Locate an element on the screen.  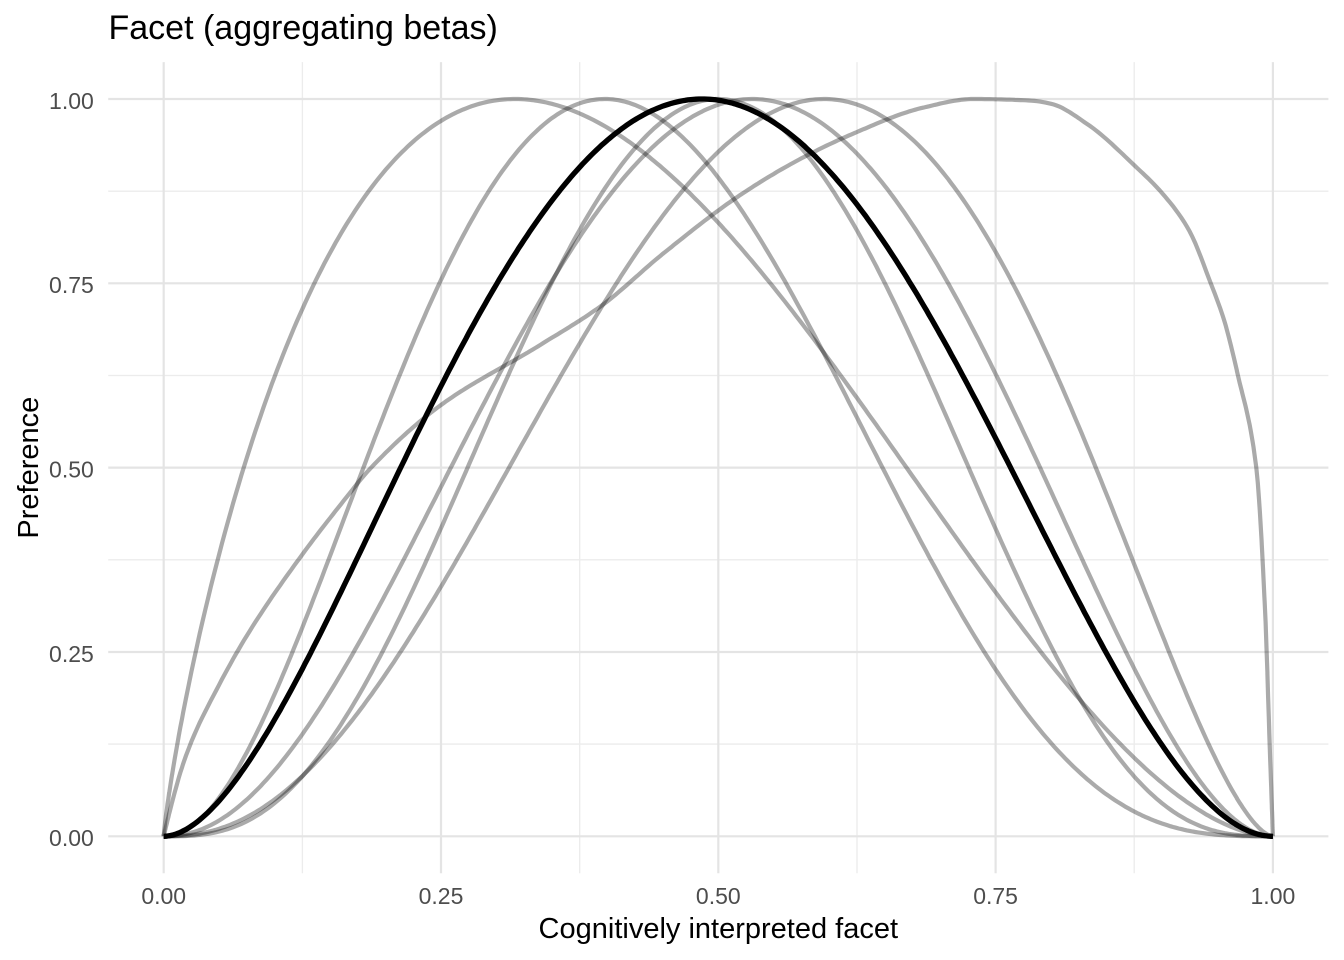
svg-text: Facet (aggregating betas) is located at coordinates (303, 28).